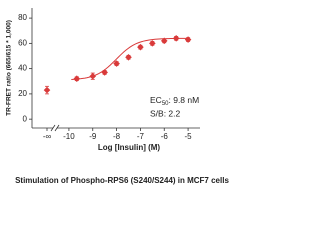  What do you see at coordinates (22, 68) in the screenshot?
I see `y-tick-label: 40` at bounding box center [22, 68].